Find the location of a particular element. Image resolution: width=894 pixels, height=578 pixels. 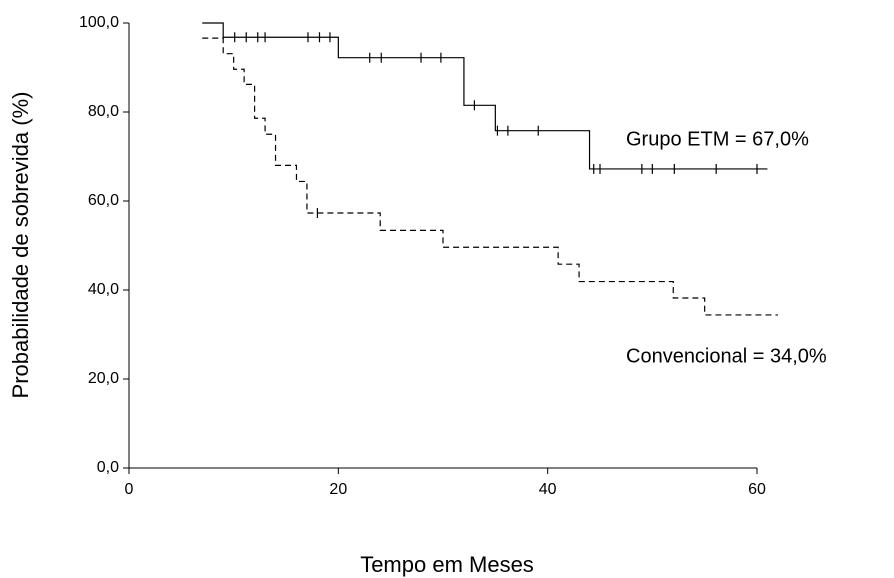

y-tick-label: 40,0 is located at coordinates (103, 289).